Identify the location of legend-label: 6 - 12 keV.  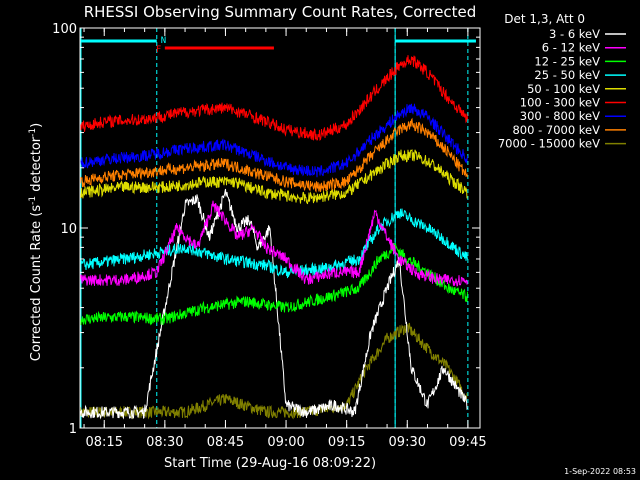
(571, 48).